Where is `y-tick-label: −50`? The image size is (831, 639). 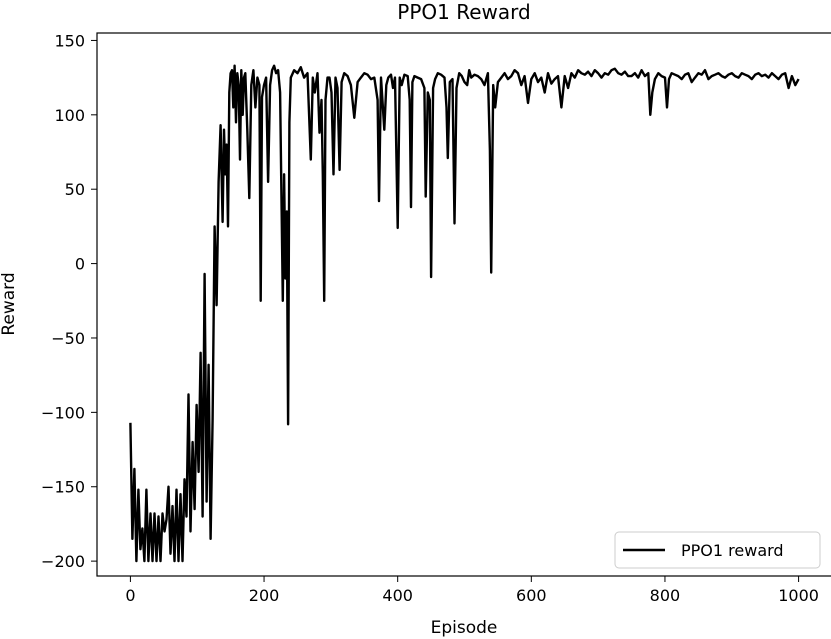
y-tick-label: −50 is located at coordinates (68, 338).